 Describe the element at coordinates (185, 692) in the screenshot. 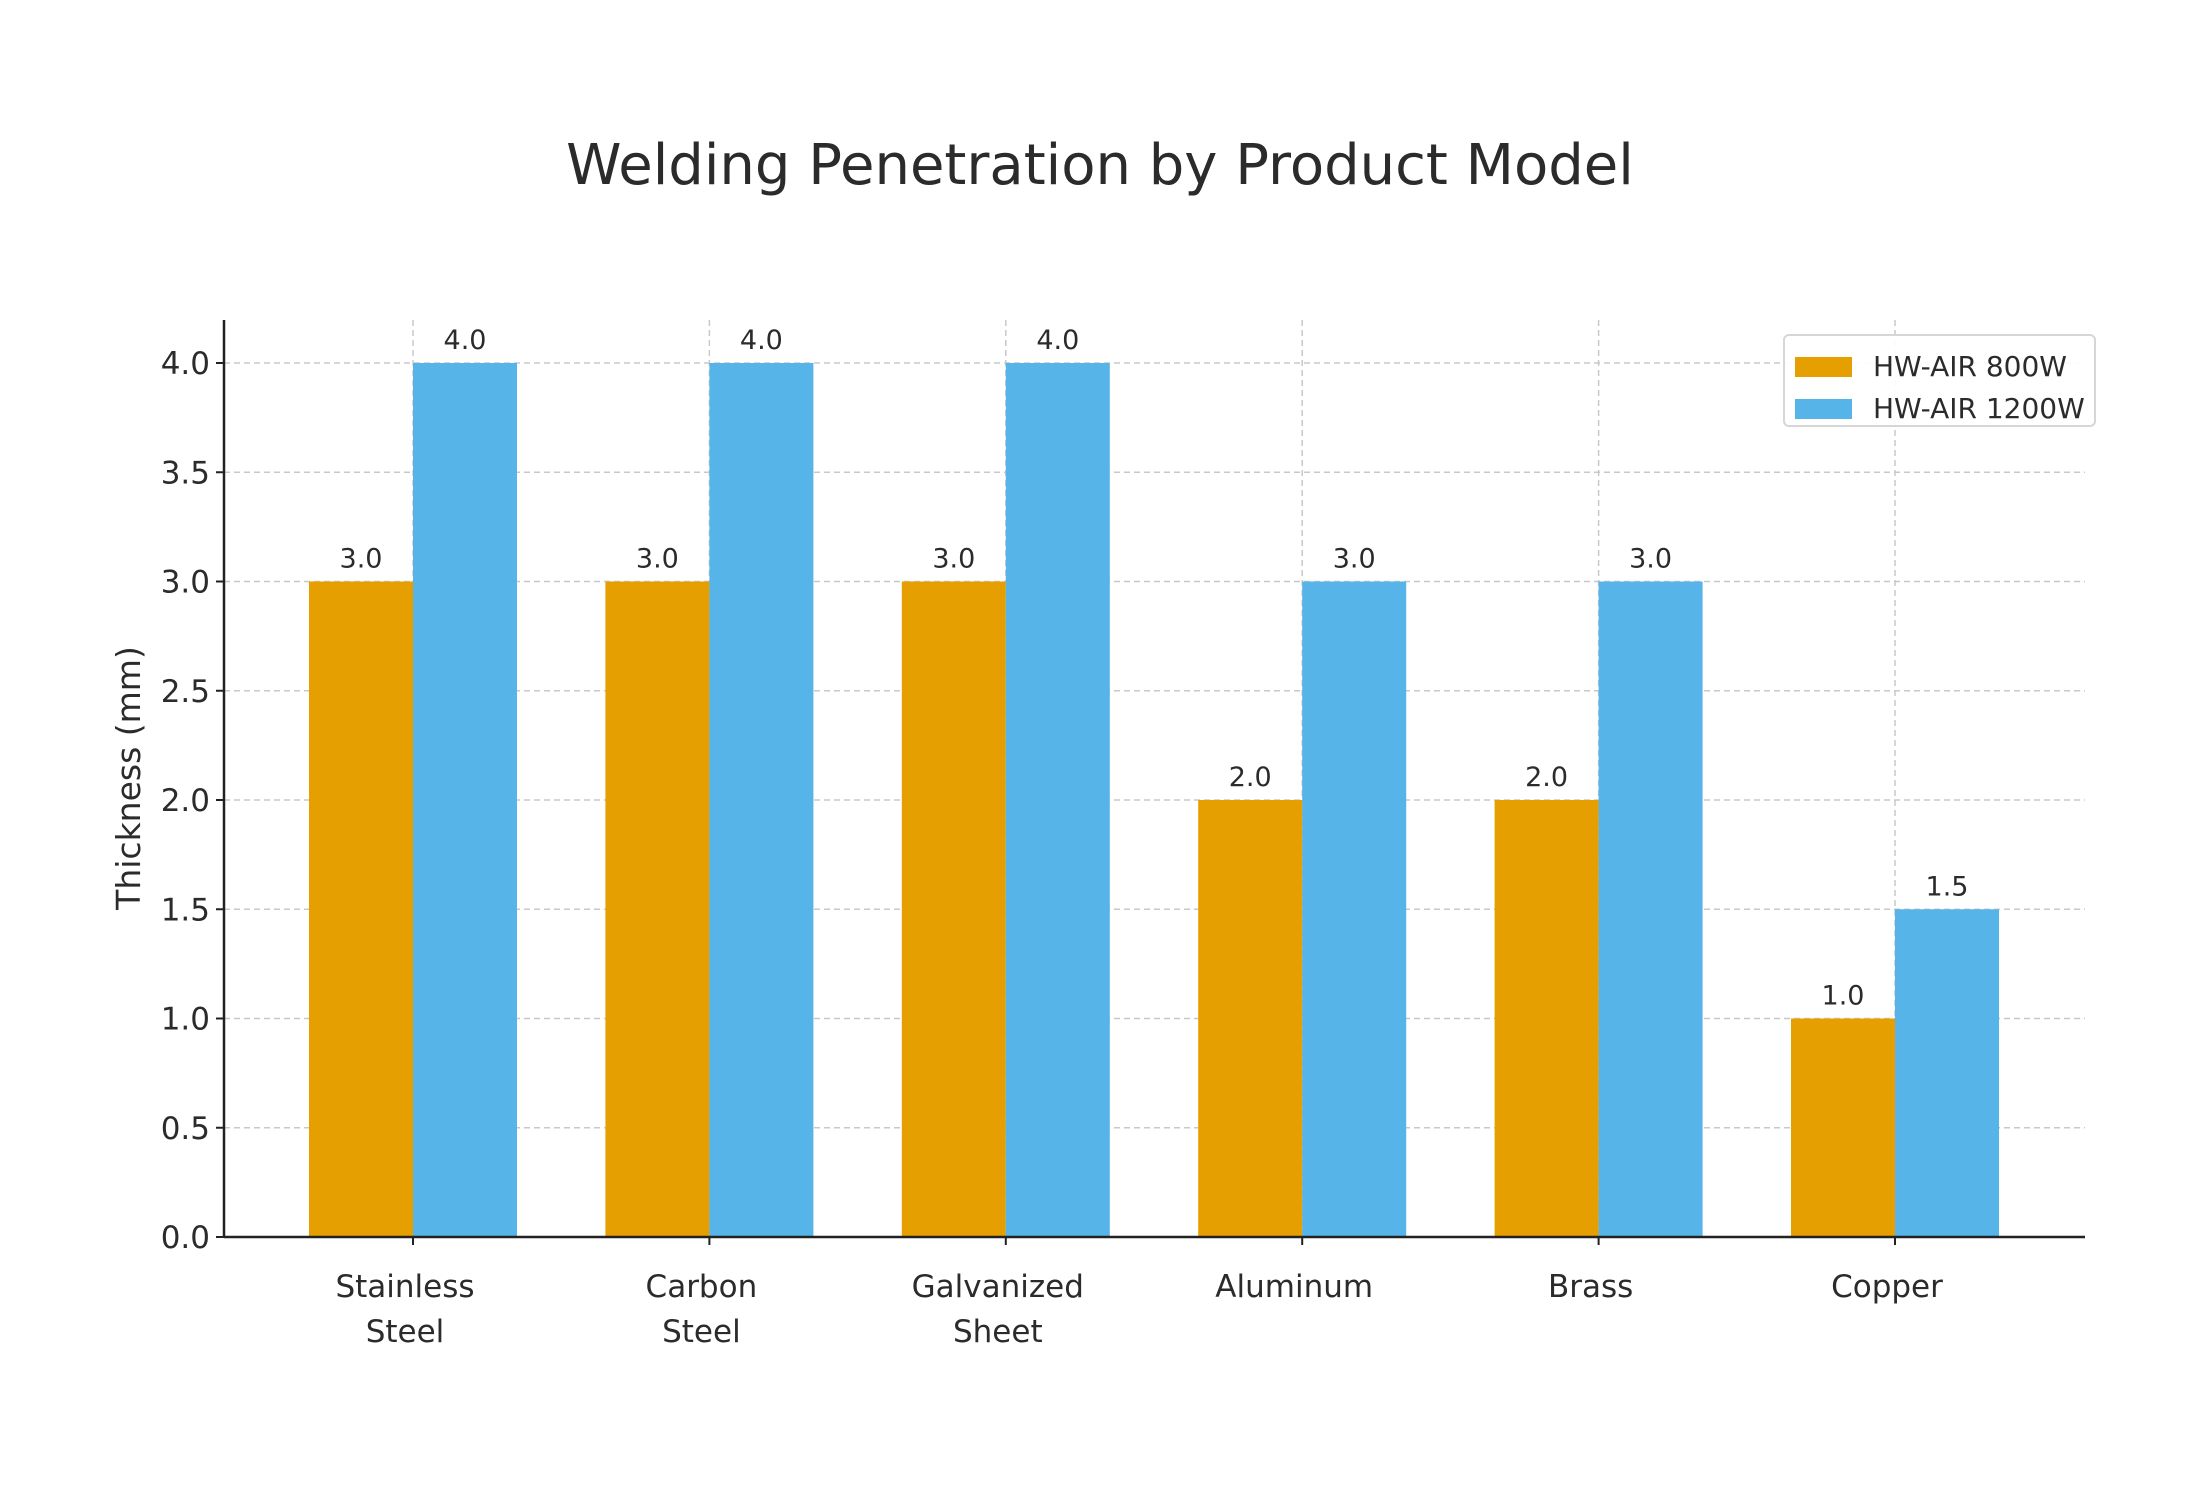

I see `y-tick-label: 2.5` at that location.